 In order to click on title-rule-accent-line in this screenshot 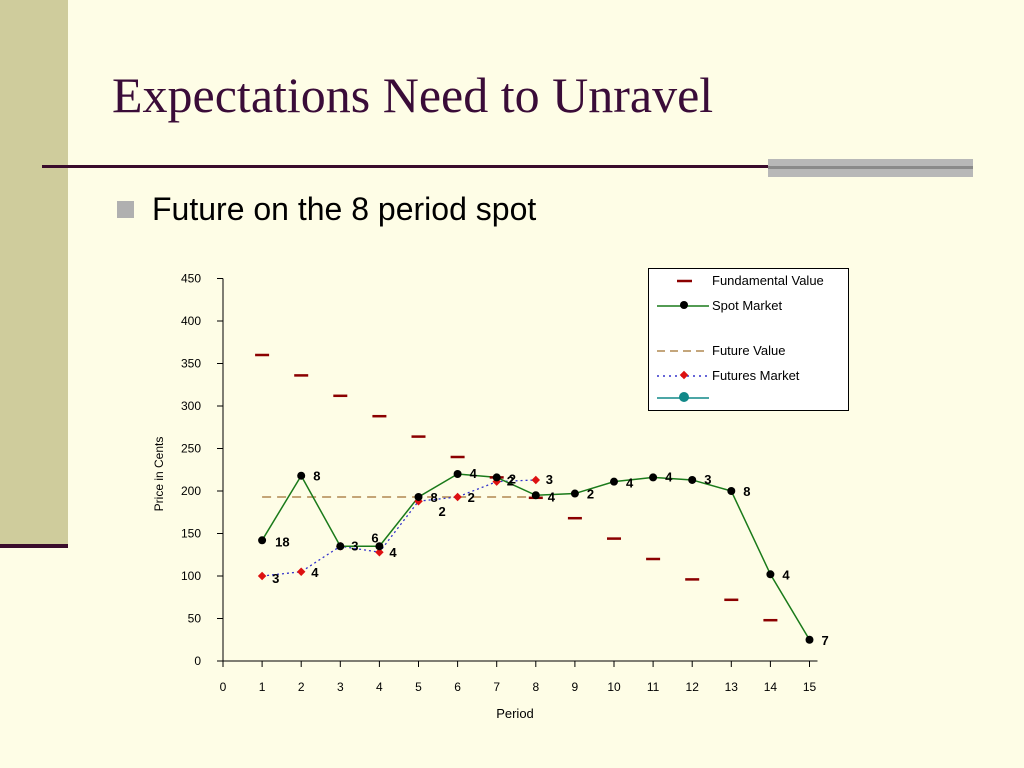, I will do `click(870, 167)`.